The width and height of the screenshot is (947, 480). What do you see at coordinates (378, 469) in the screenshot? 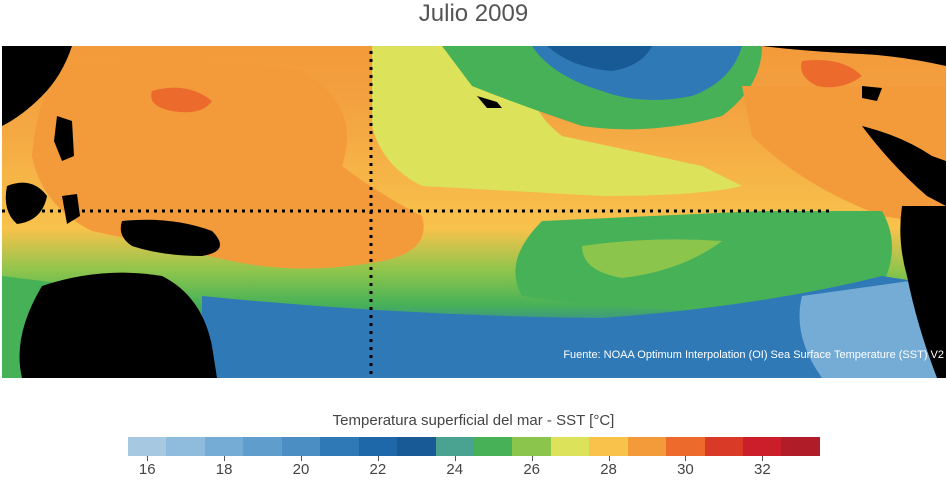
I see `colorbar-tick-label: 22` at bounding box center [378, 469].